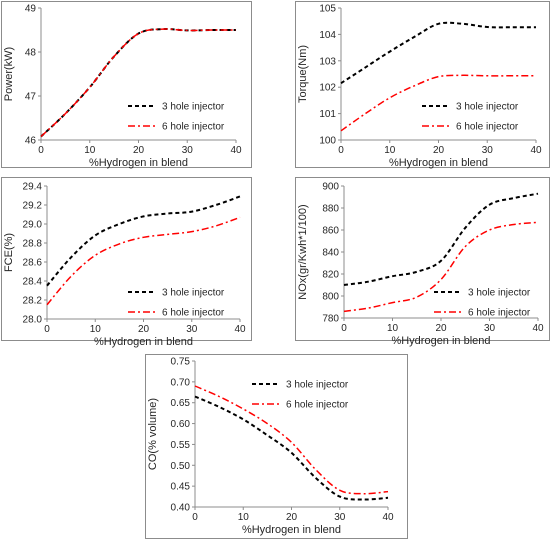 Image resolution: width=550 pixels, height=544 pixels. Describe the element at coordinates (33, 282) in the screenshot. I see `y-tick-label: 28.4` at that location.